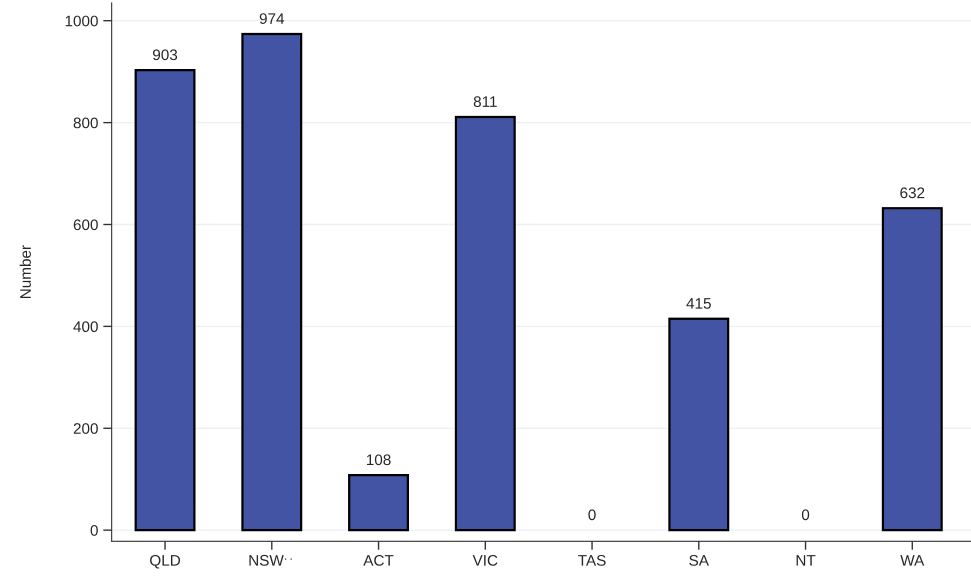  I want to click on x-tick-label: SA, so click(699, 560).